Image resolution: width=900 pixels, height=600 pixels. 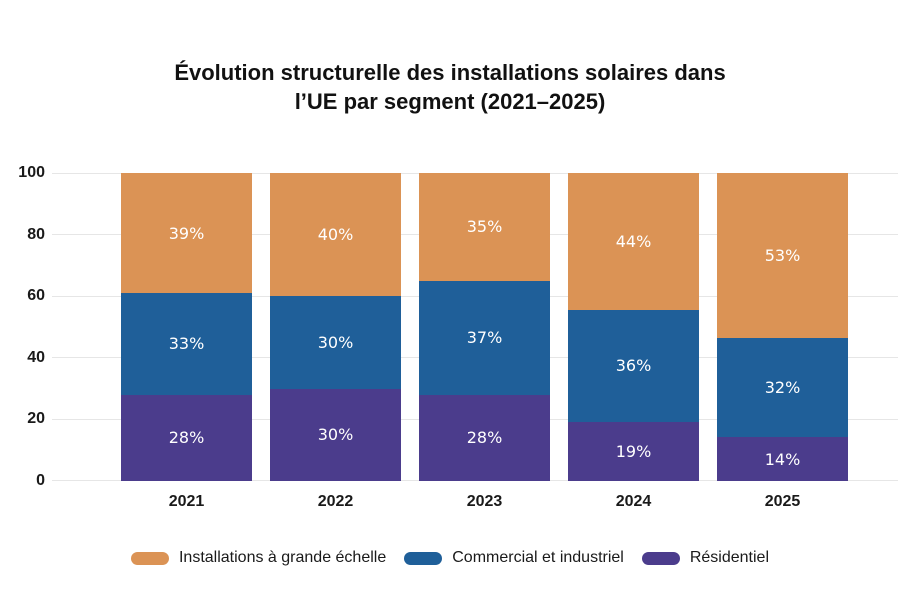 I want to click on bar-segment-2024-residentiel: 19%, so click(x=633, y=451).